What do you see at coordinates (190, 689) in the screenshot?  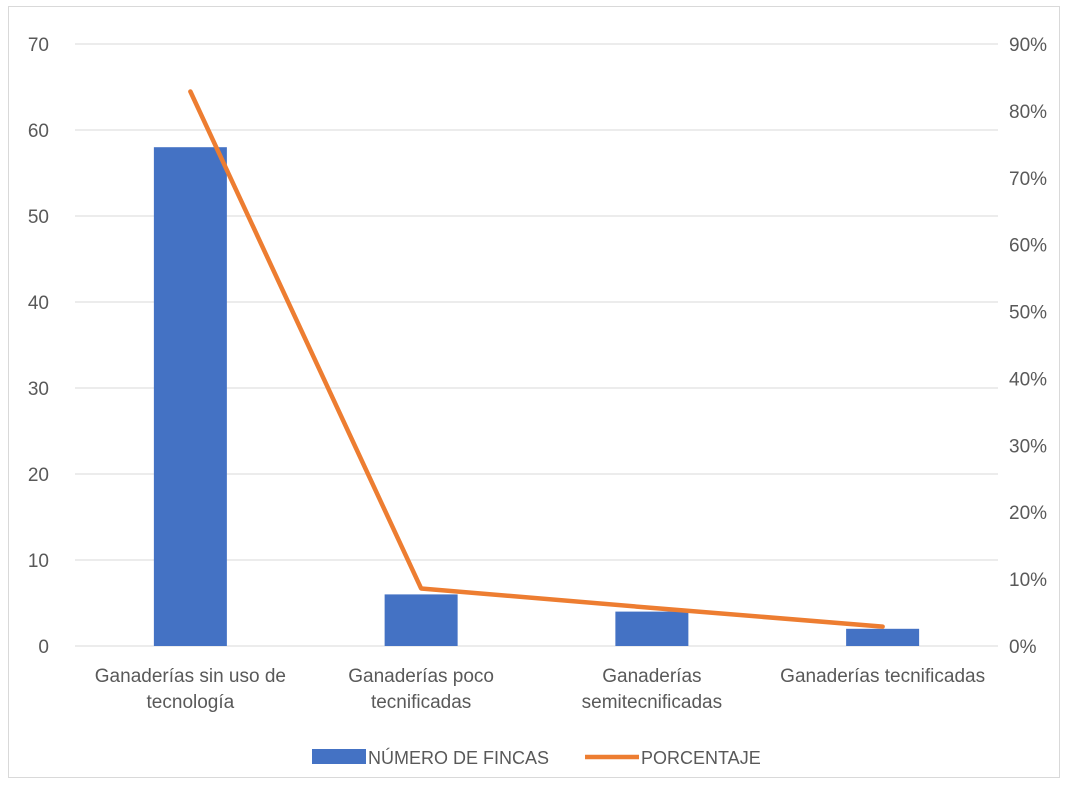 I see `category-label: Ganaderías sin uso de tecnología` at bounding box center [190, 689].